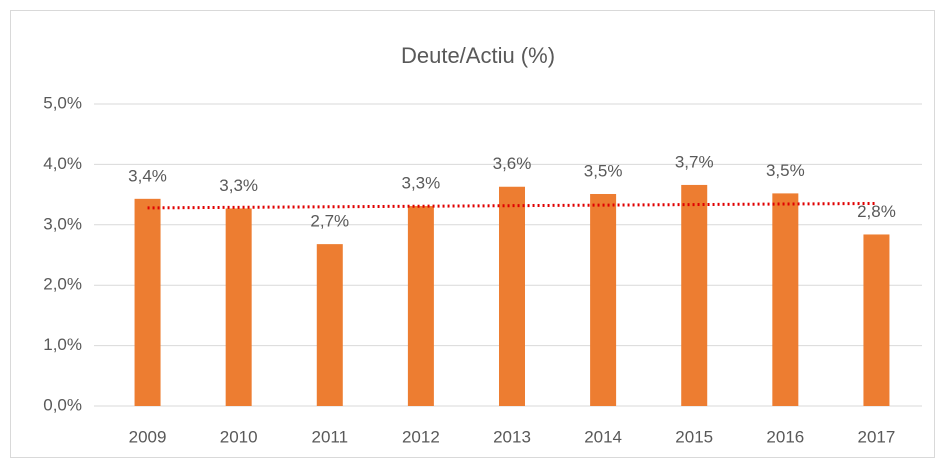  What do you see at coordinates (603, 436) in the screenshot?
I see `x-tick-label: 2014` at bounding box center [603, 436].